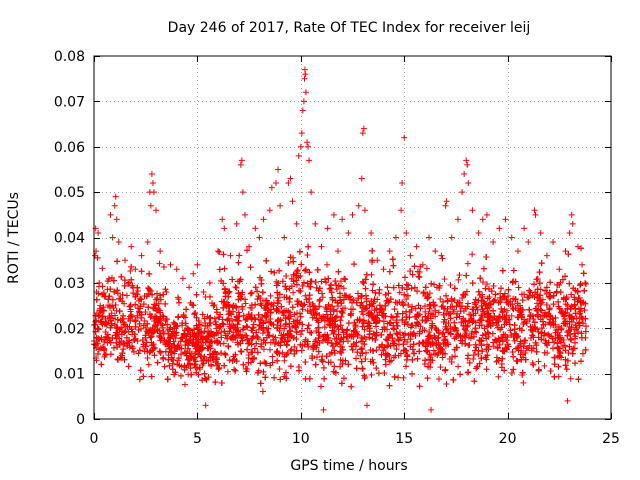  Describe the element at coordinates (404, 439) in the screenshot. I see `x-tick-label: 15` at that location.